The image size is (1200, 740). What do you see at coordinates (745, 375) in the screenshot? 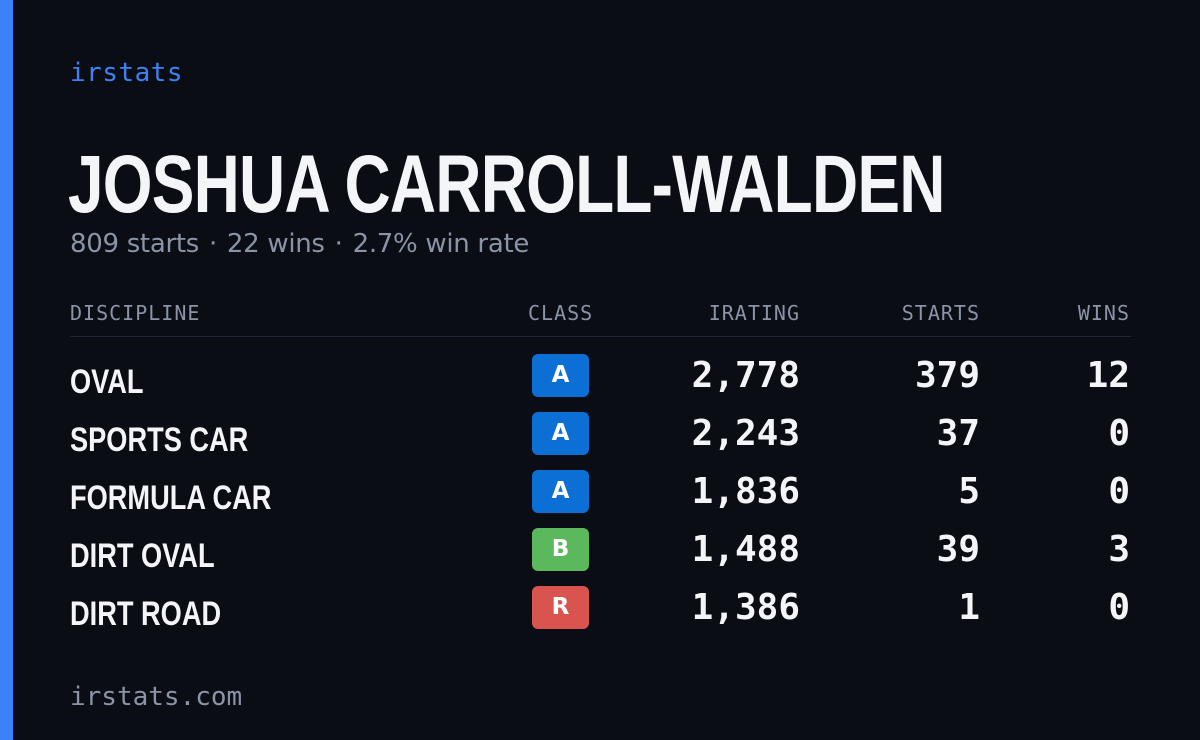
I see `irating-value: 2,778` at bounding box center [745, 375].